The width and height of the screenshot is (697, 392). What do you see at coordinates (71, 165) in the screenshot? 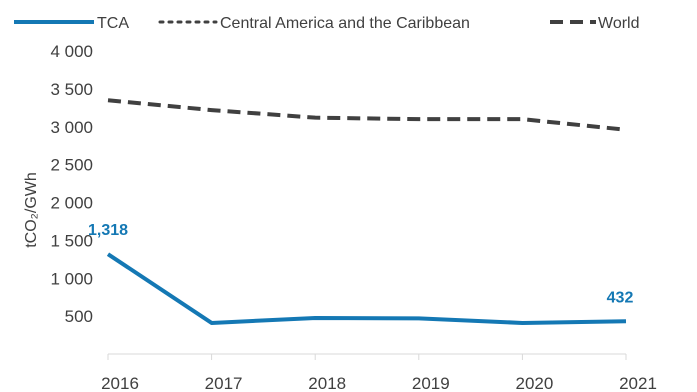
I see `y-tick-label: 2 500` at bounding box center [71, 165].